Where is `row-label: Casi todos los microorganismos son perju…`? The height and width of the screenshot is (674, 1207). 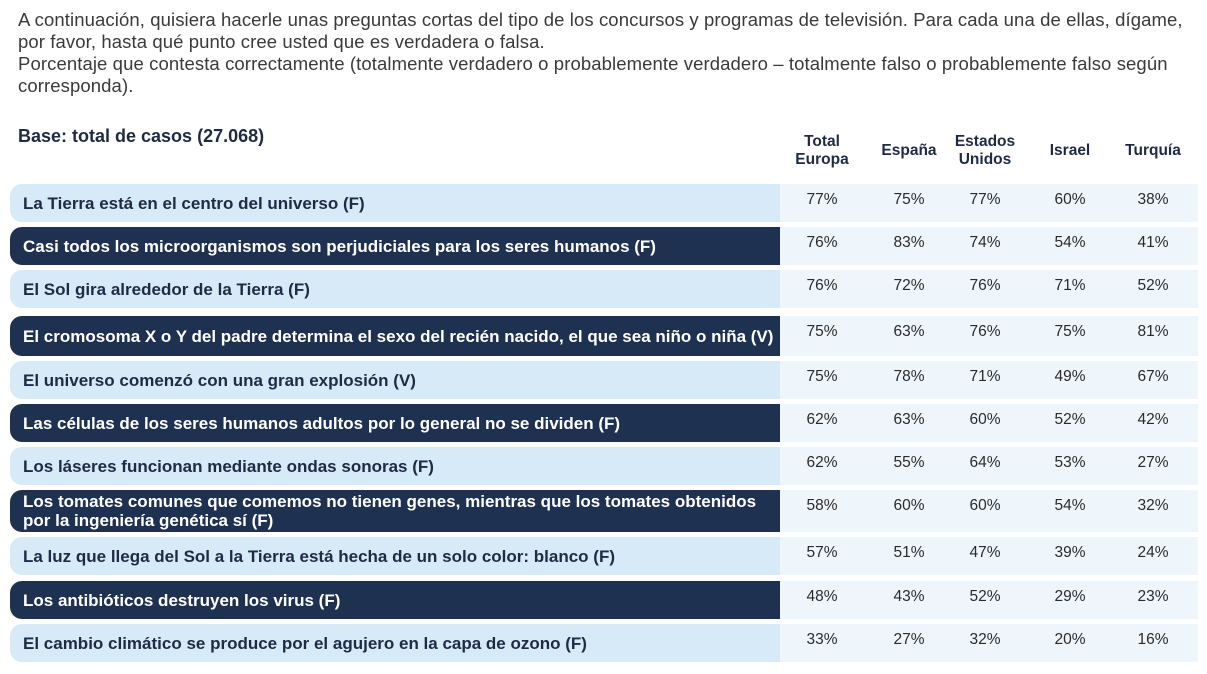 row-label: Casi todos los microorganismos son perju… is located at coordinates (395, 246).